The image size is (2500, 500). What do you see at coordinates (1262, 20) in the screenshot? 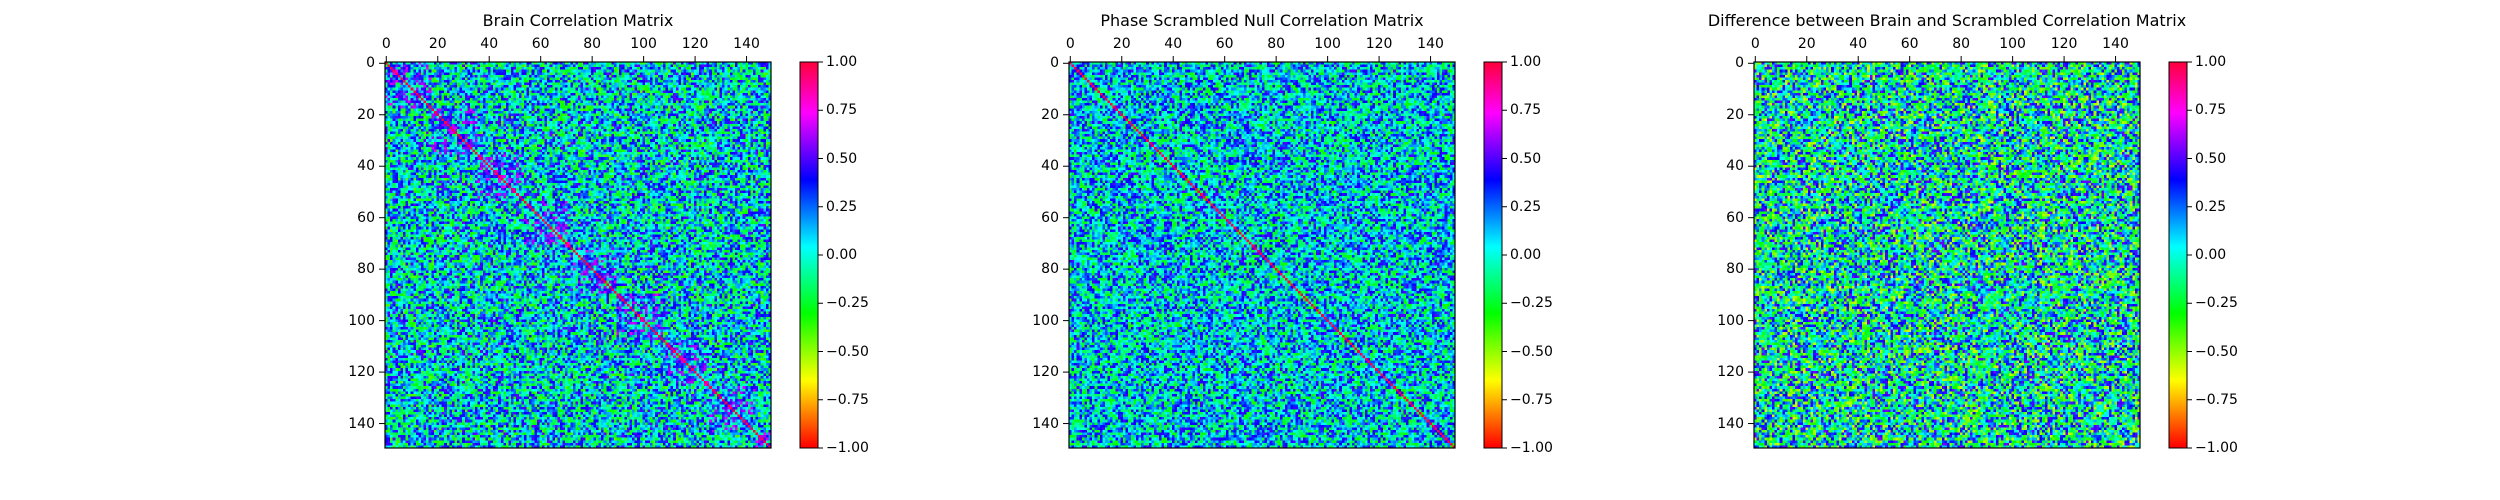
I see `chart-title: Phase Scrambled Null Correlation Matrix` at bounding box center [1262, 20].